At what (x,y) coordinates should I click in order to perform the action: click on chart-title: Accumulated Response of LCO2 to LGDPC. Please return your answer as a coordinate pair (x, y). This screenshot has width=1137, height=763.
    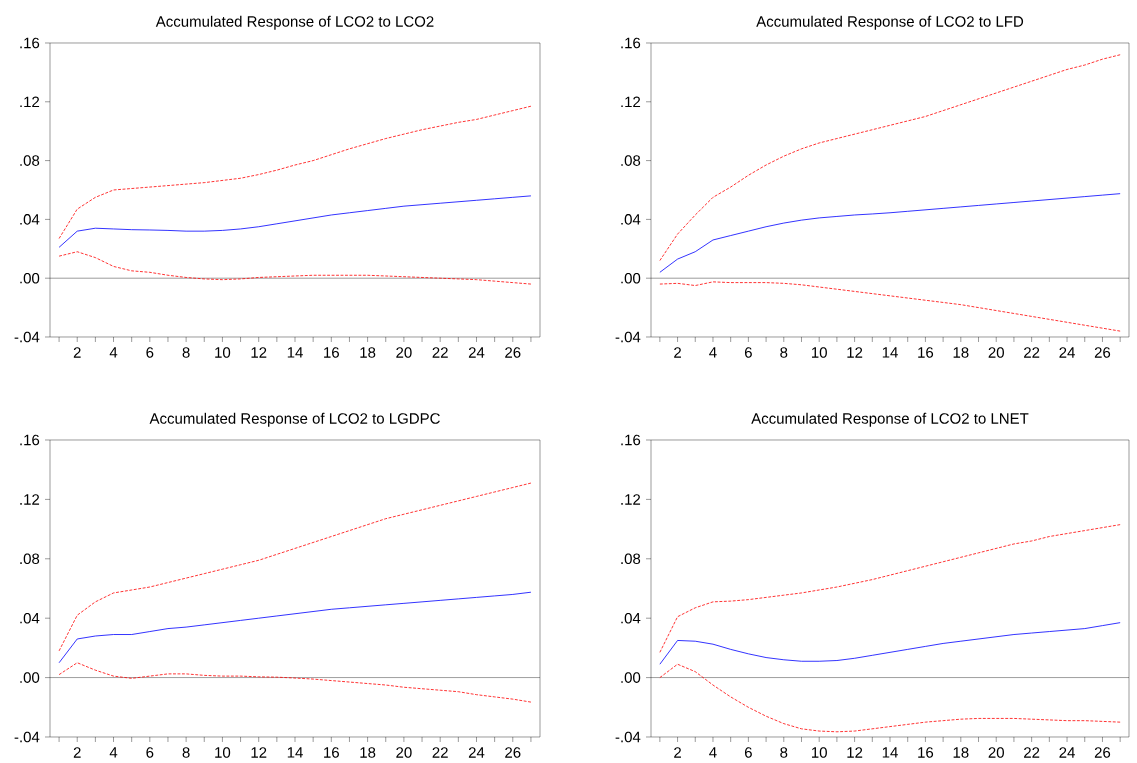
    Looking at the image, I should click on (294, 419).